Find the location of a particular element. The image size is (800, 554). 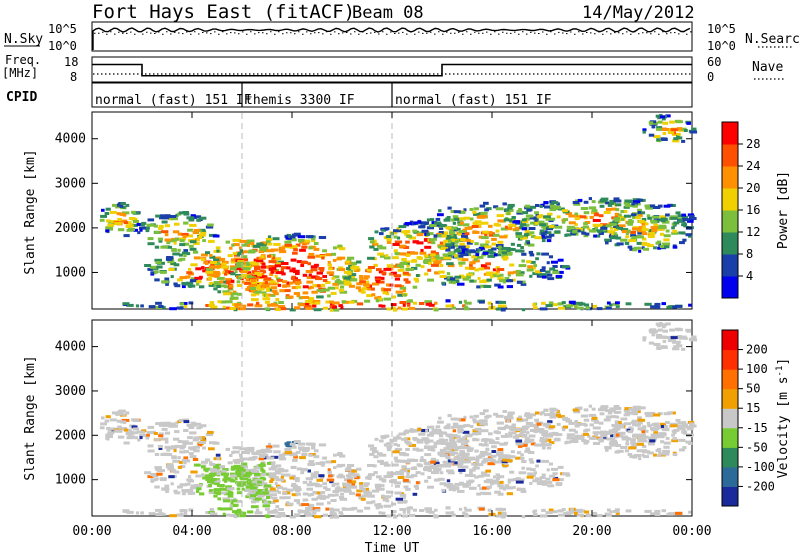

xtick-label: 00:00 is located at coordinates (691, 531).